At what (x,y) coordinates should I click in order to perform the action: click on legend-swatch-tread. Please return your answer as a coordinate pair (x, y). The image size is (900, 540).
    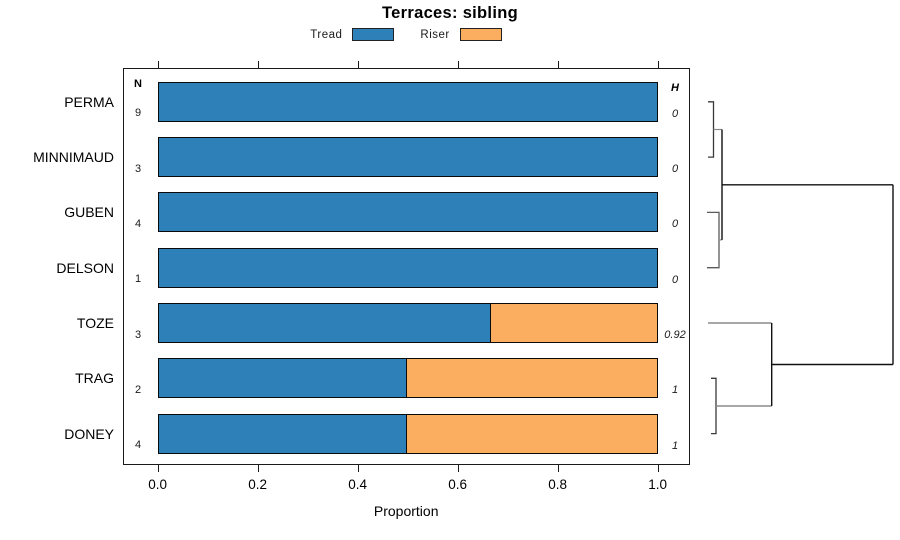
    Looking at the image, I should click on (373, 34).